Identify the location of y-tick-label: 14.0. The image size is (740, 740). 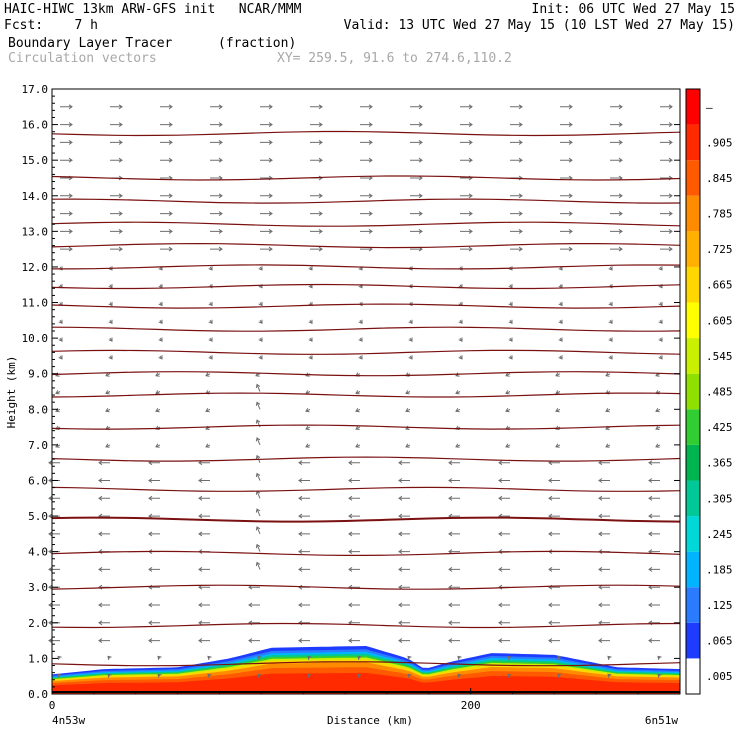
(35, 196).